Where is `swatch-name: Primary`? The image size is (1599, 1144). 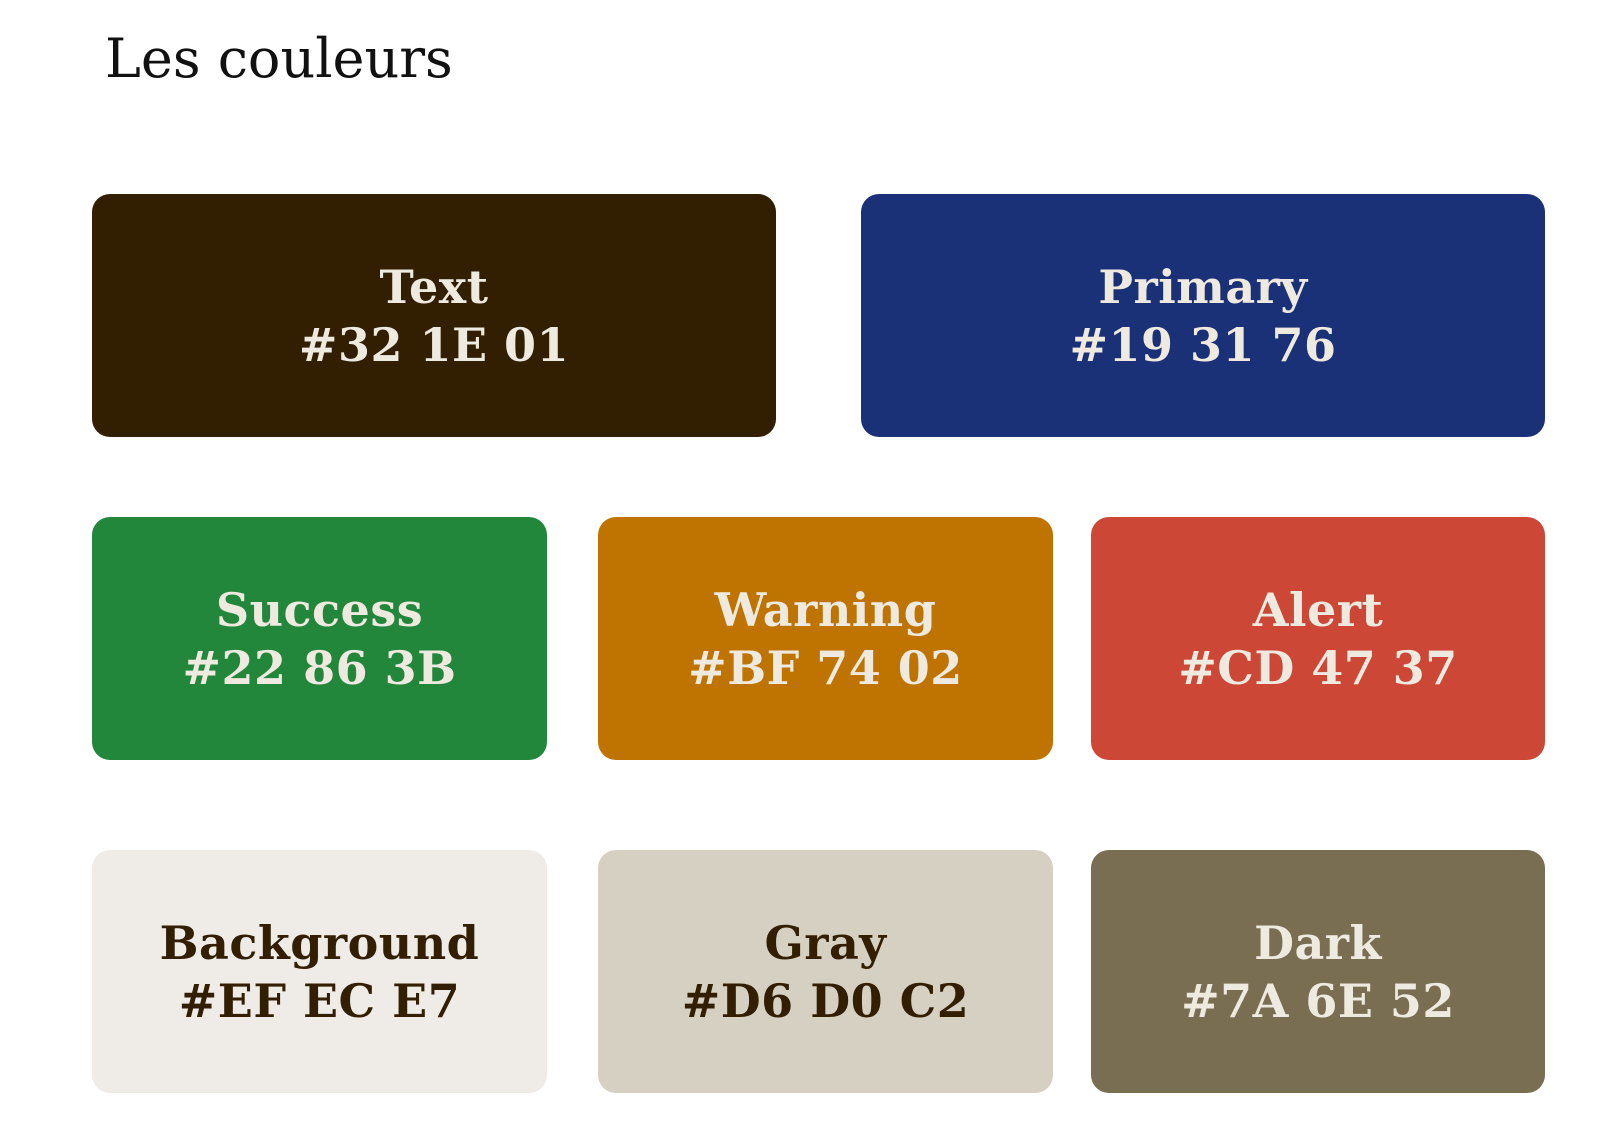
swatch-name: Primary is located at coordinates (1203, 286).